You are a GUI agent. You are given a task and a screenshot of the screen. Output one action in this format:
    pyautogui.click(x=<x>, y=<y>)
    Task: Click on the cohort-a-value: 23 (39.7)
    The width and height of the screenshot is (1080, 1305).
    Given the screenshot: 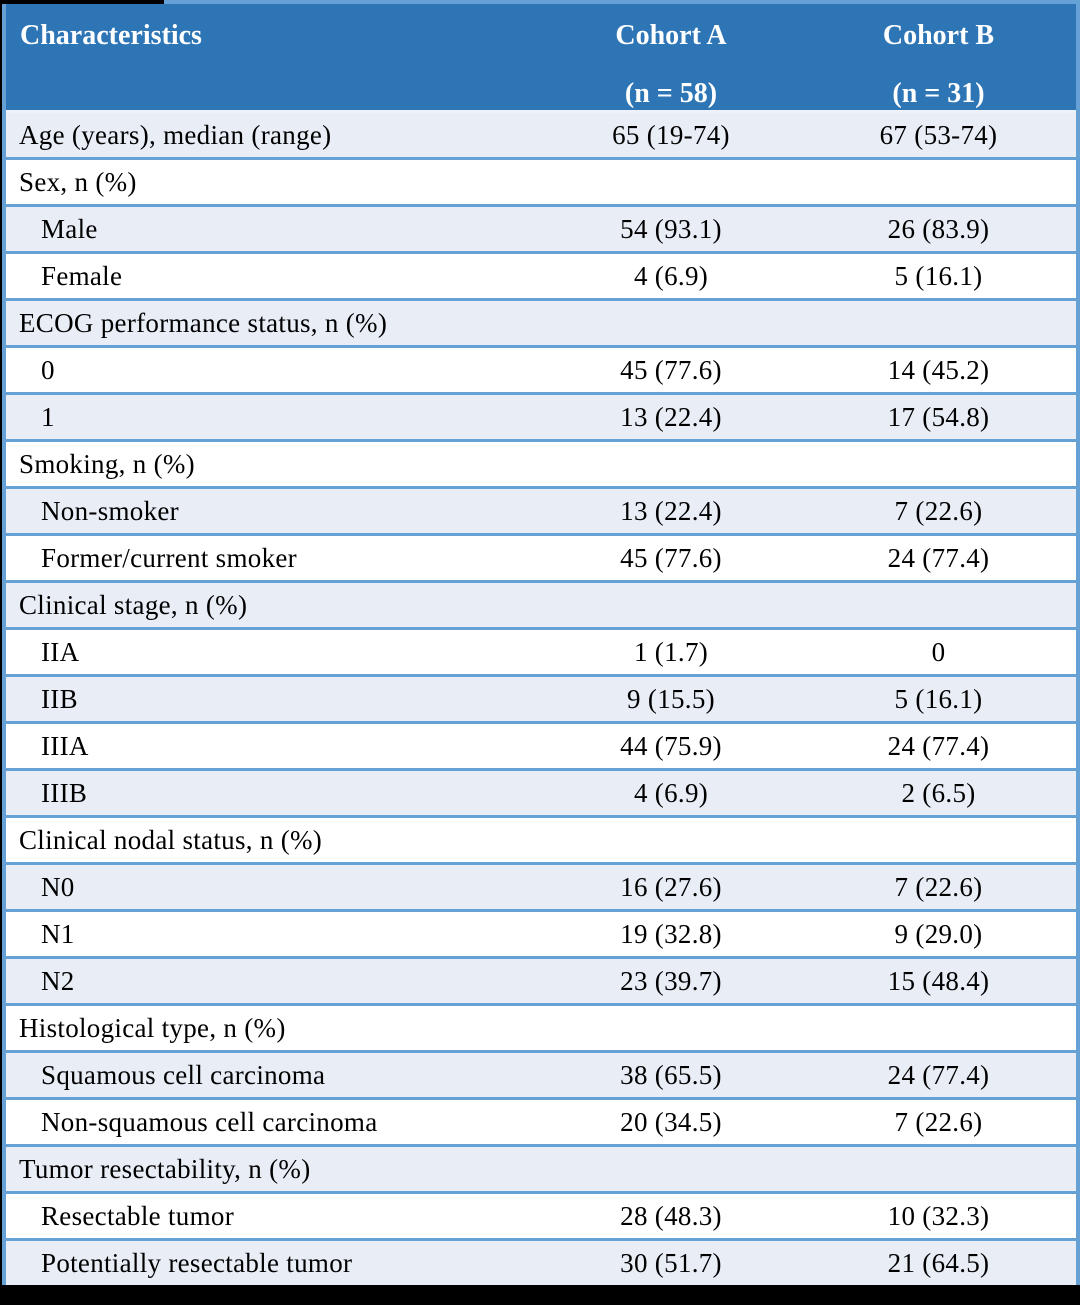 What is the action you would take?
    pyautogui.click(x=671, y=980)
    